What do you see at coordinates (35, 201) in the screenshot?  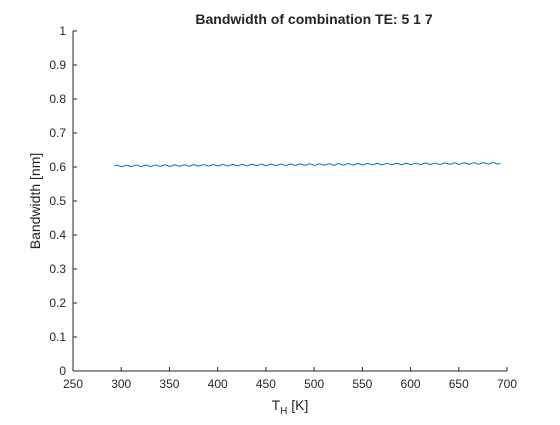 I see `y-axis-label: Bandwidth [nm]` at bounding box center [35, 201].